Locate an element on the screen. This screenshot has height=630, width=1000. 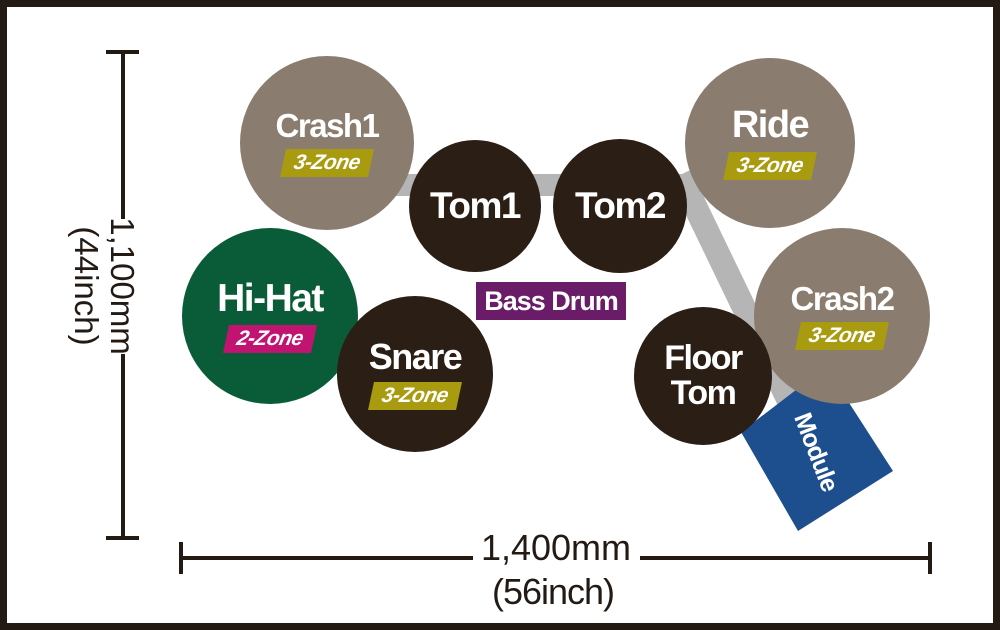
width-dim-line-right is located at coordinates (785, 558).